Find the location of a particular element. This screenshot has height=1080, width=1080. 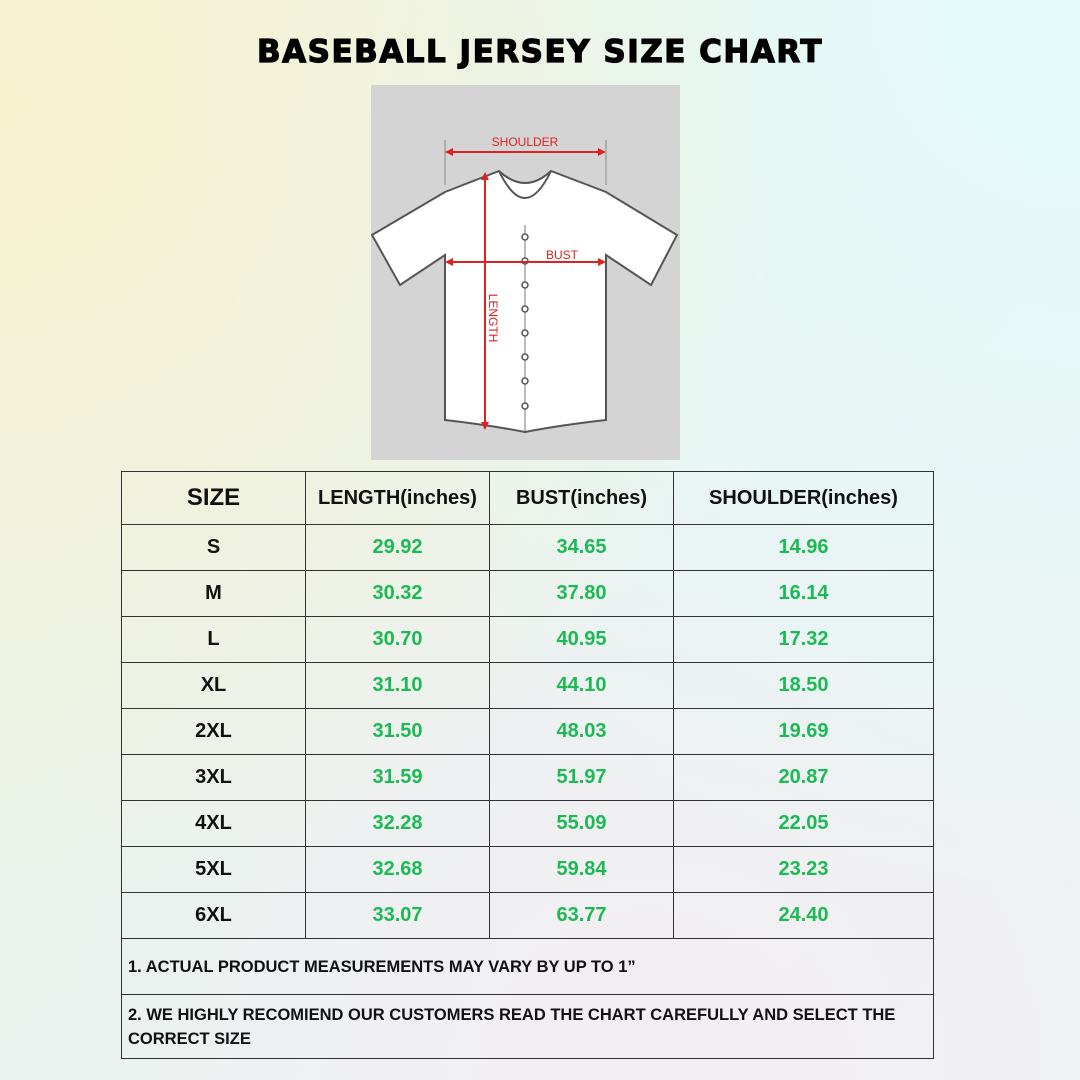

measurement: 20.87 is located at coordinates (803, 777).